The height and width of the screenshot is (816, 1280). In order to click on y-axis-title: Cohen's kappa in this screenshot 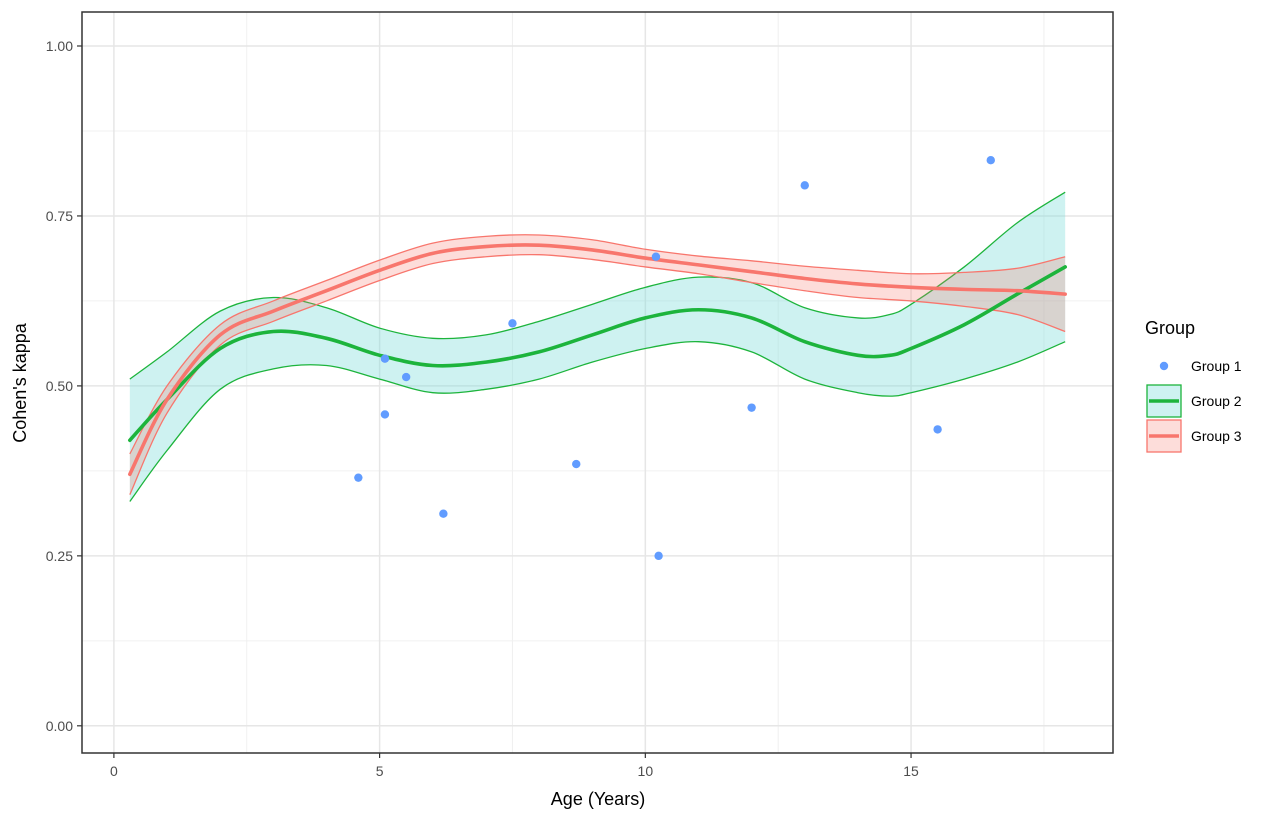, I will do `click(20, 382)`.